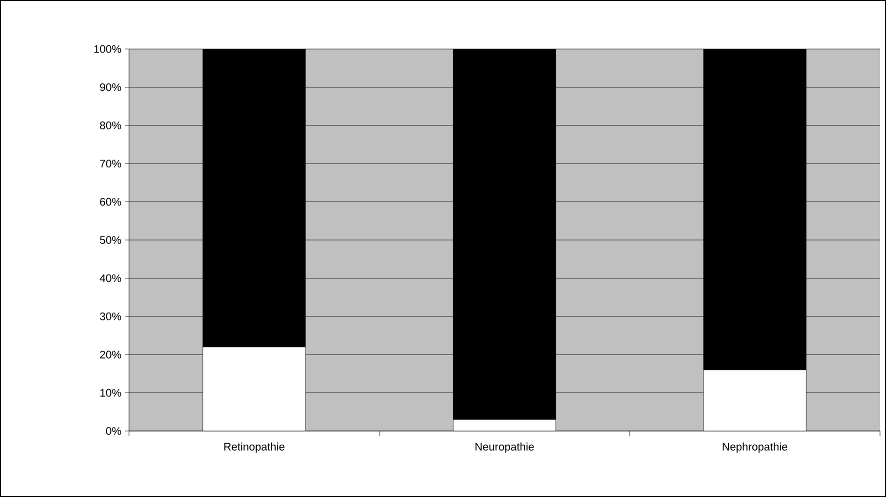  Describe the element at coordinates (111, 278) in the screenshot. I see `y-tick-label: 40%` at that location.